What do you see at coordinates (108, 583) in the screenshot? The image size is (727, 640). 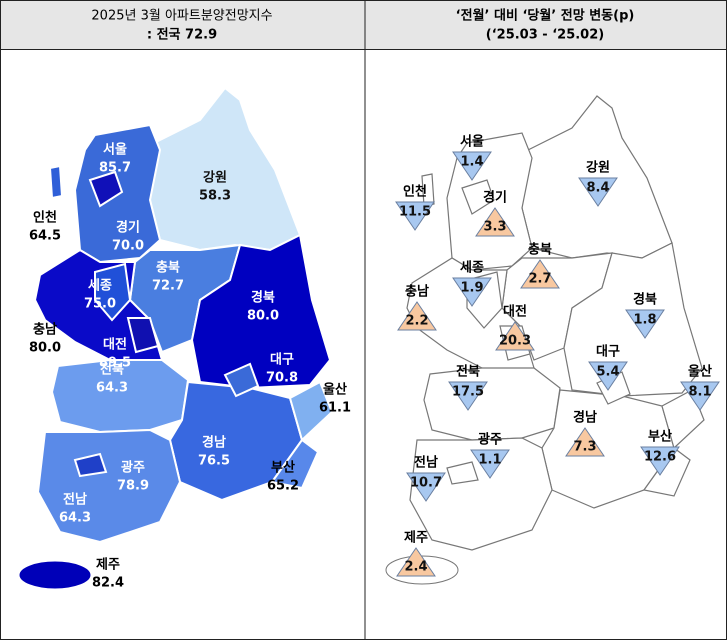 I see `region-value: 82.4` at bounding box center [108, 583].